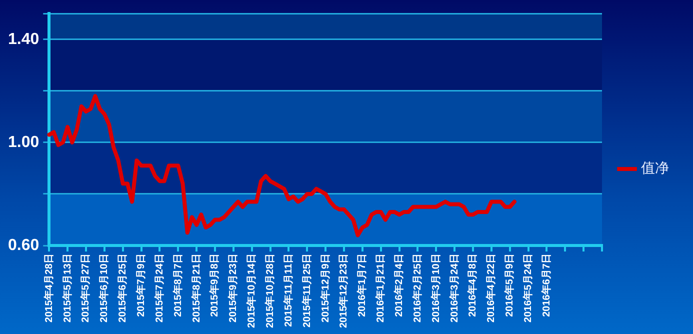 The image size is (693, 334). I want to click on x-tick-label: 2016年5月9日, so click(510, 285).